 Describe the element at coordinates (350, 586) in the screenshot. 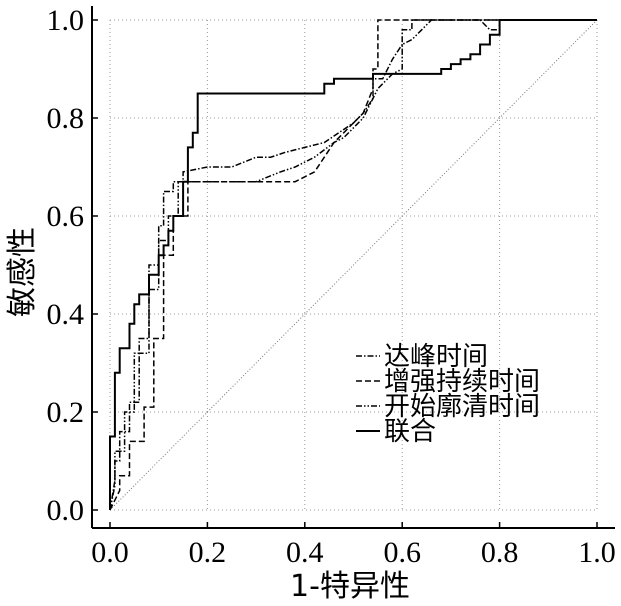

I see `x-axis-title: 1-特异性` at that location.